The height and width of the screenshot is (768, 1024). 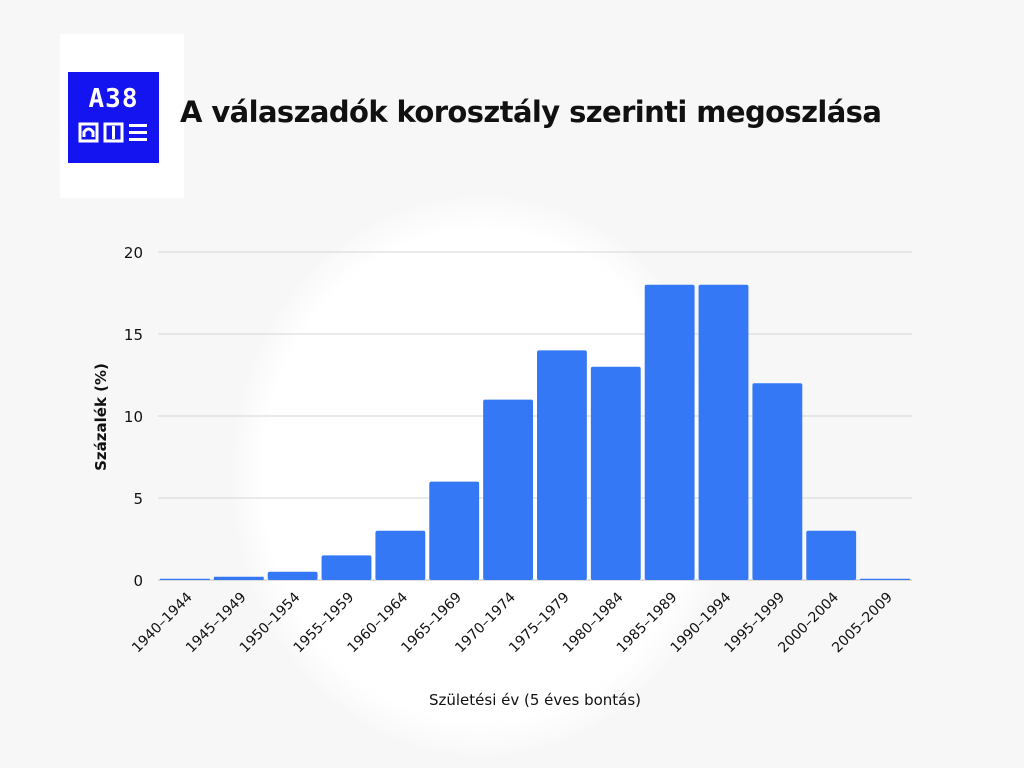 I want to click on y-tick-label: 0, so click(x=138, y=581).